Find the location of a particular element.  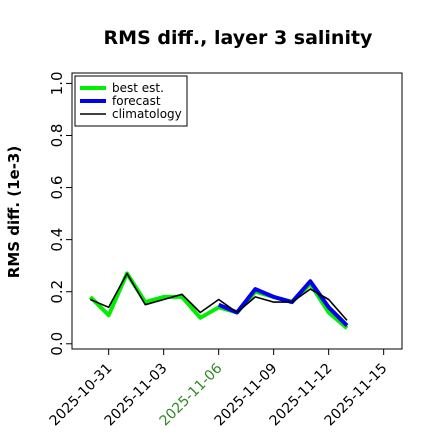

legend-label-0: best est. is located at coordinates (138, 88).